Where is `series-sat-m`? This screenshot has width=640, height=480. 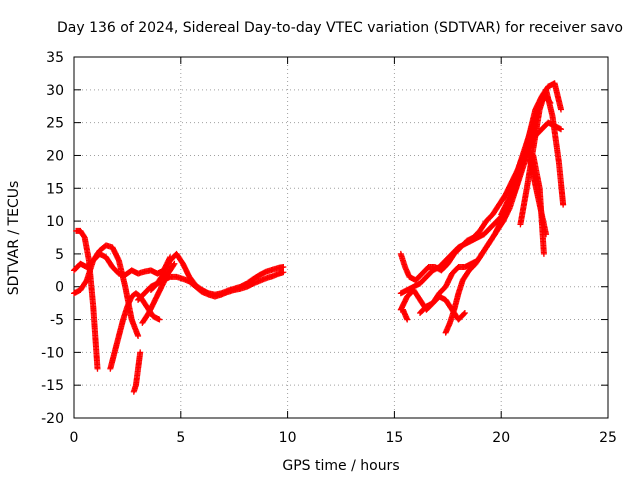 series-sat-m is located at coordinates (442, 308).